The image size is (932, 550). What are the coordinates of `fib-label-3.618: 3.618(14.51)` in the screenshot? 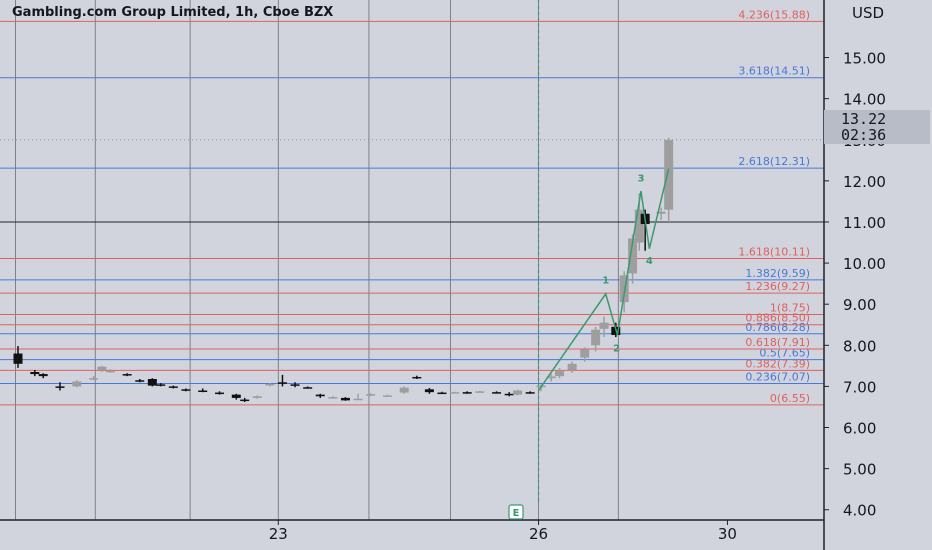 It's located at (774, 71).